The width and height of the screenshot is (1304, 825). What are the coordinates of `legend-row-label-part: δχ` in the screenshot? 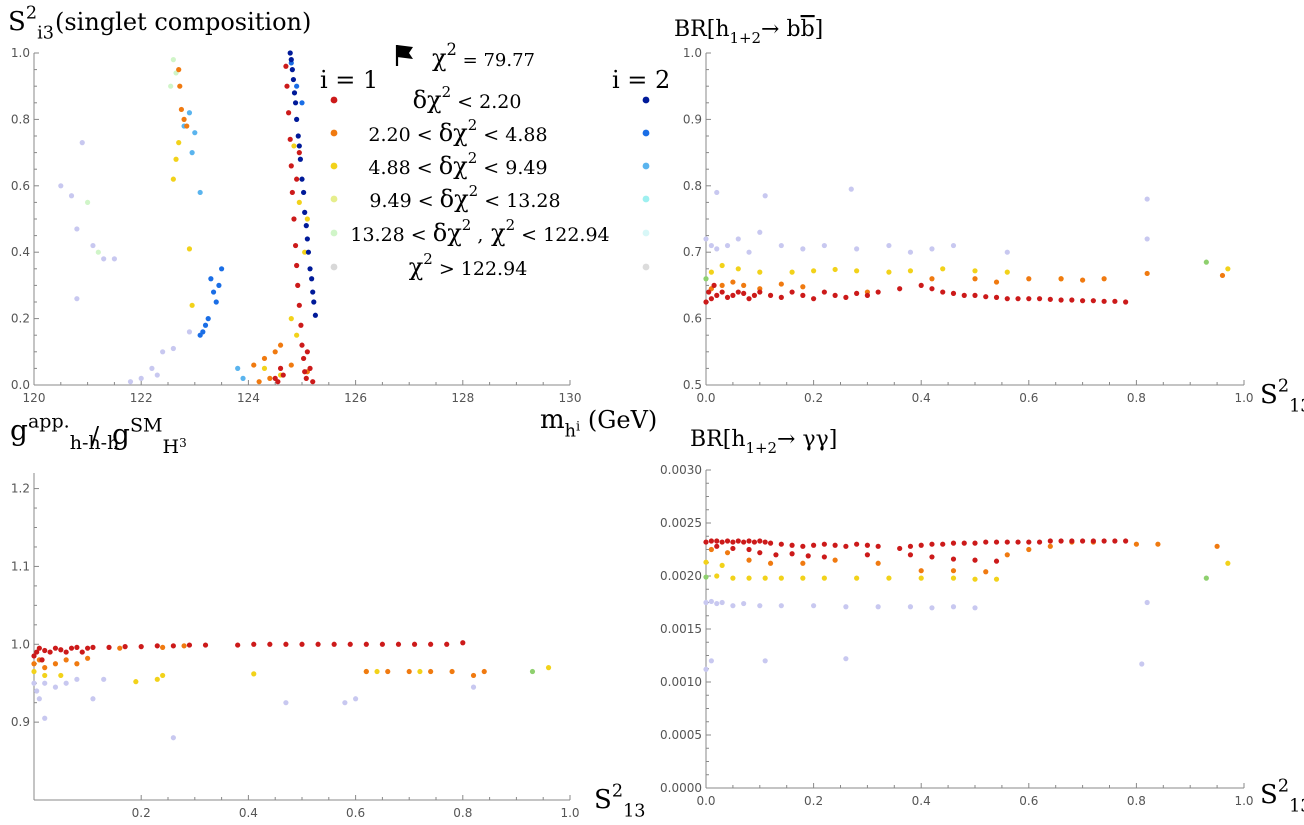 It's located at (454, 199).